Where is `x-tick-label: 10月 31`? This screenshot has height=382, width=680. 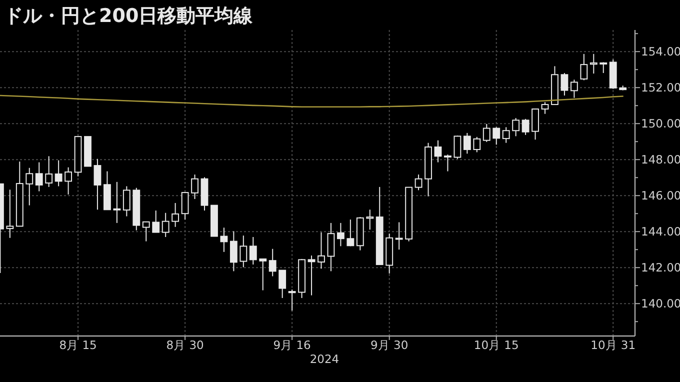 x-tick-label: 10月 31 is located at coordinates (613, 345).